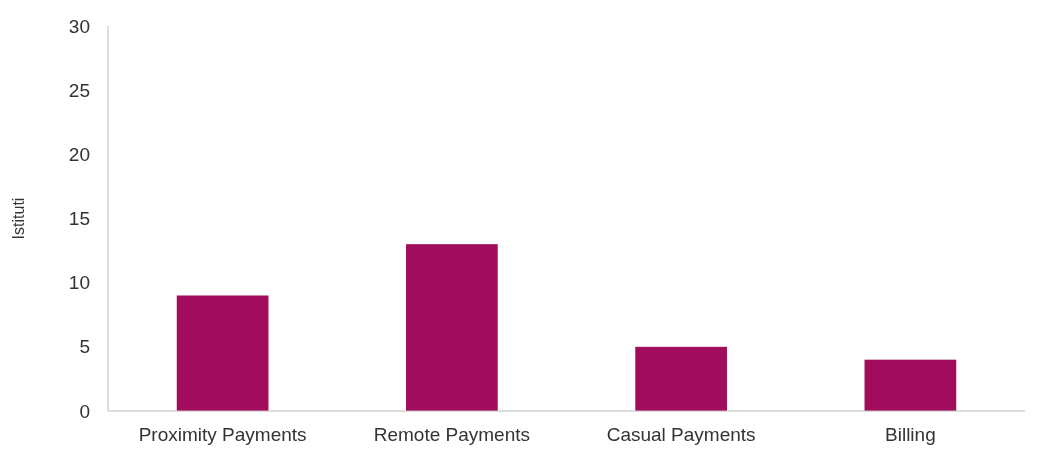 This screenshot has width=1039, height=450. What do you see at coordinates (84, 411) in the screenshot?
I see `y-tick-label: 0` at bounding box center [84, 411].